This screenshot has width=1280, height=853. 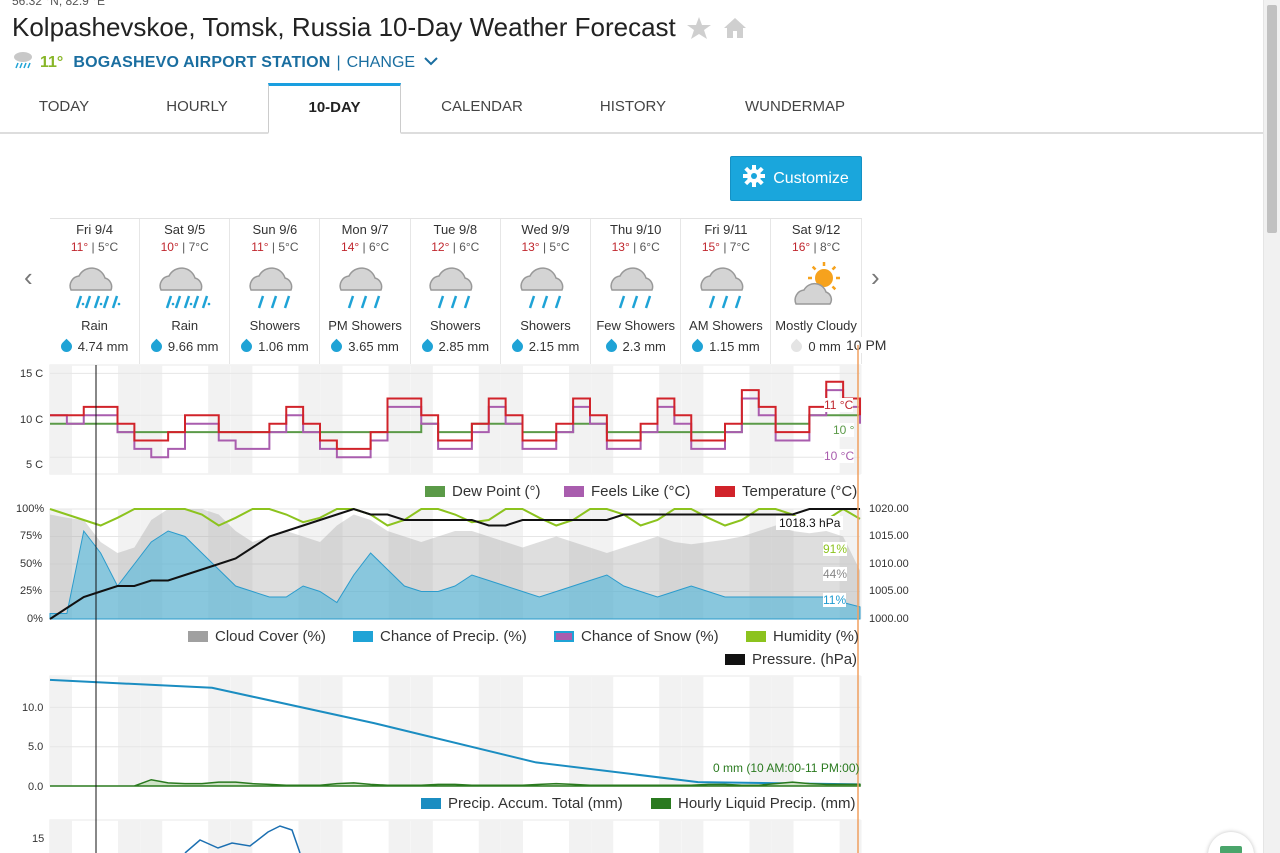 I want to click on next-days-arrow: ›, so click(x=875, y=277).